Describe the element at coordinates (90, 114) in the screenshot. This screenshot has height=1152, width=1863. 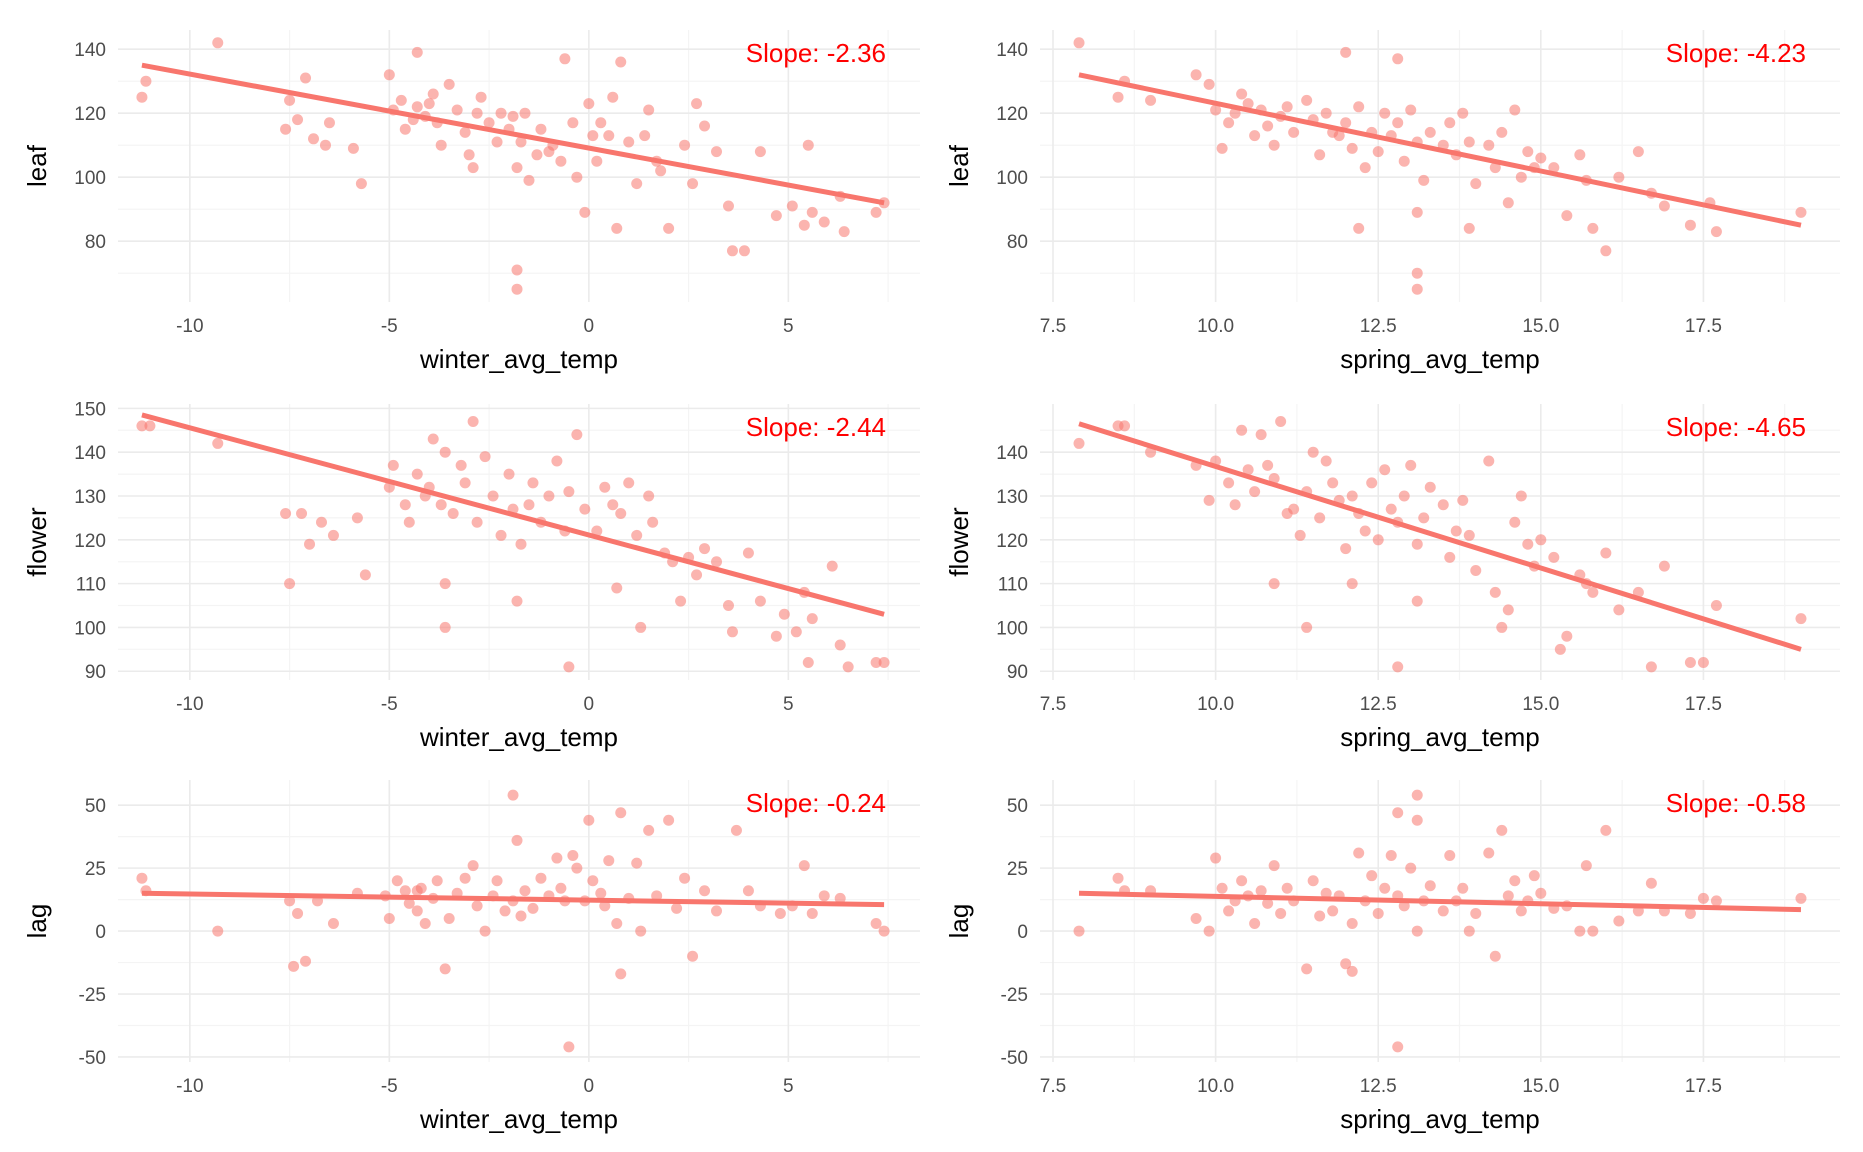
I see `y-tick-label: 120` at that location.